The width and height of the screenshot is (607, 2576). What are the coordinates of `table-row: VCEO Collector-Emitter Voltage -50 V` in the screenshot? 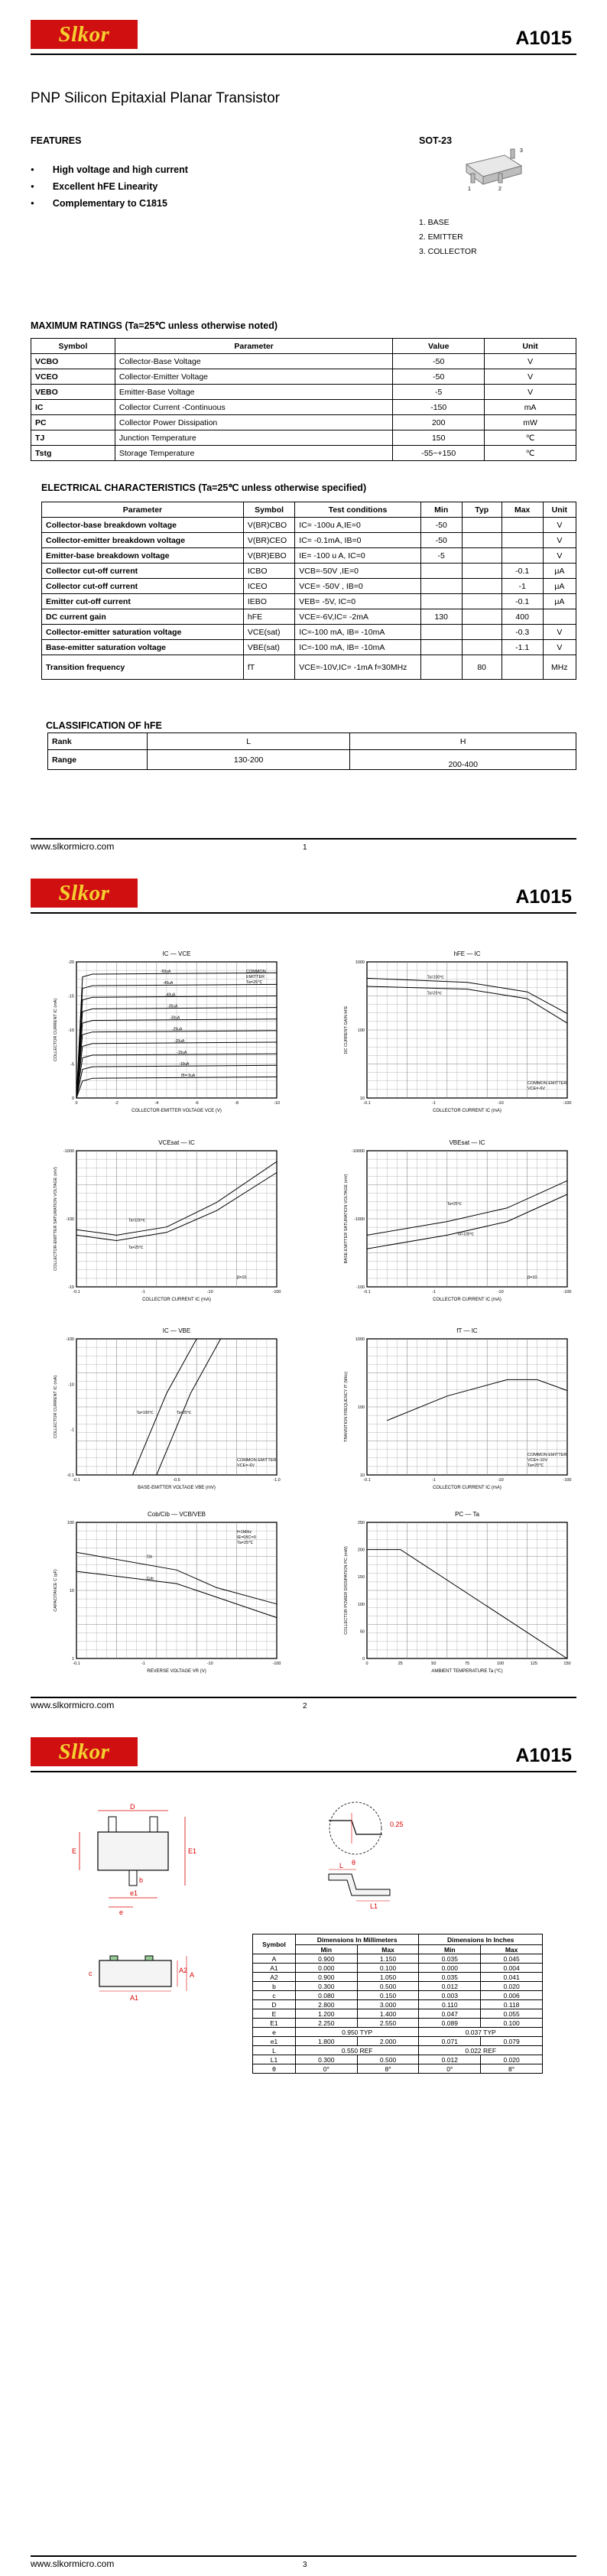 It's located at (303, 377).